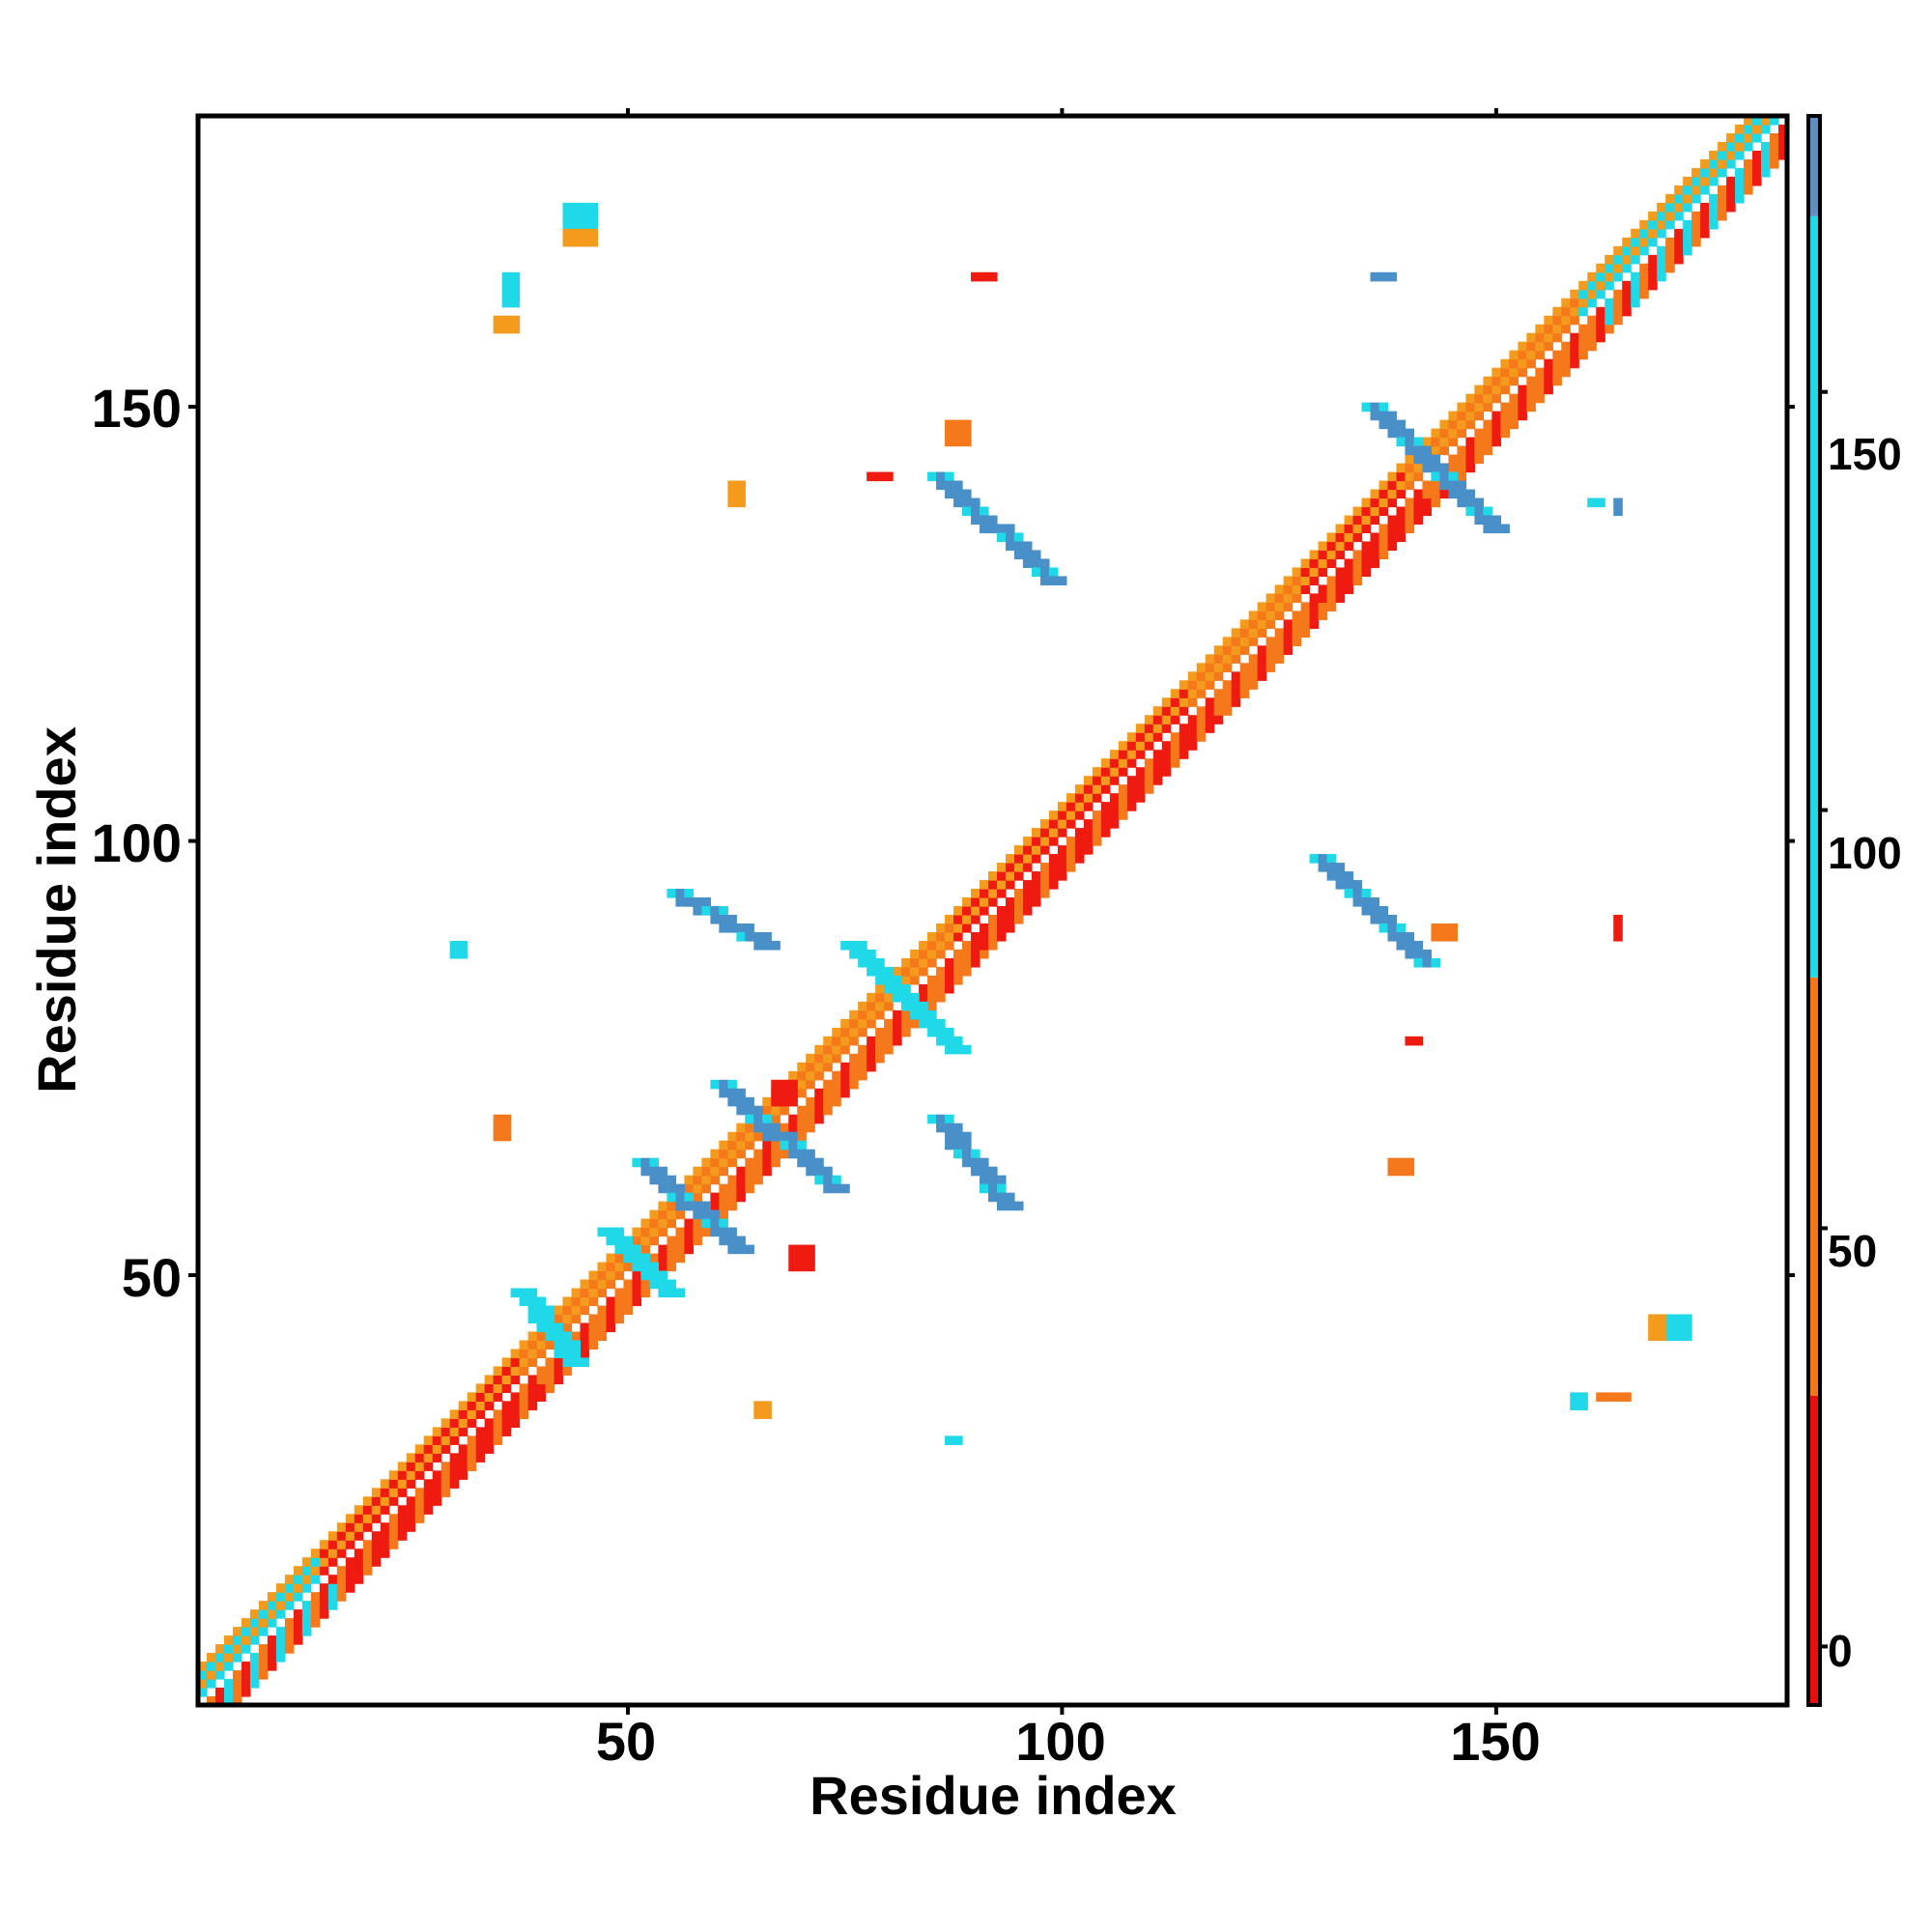 This screenshot has width=1932, height=1932. Describe the element at coordinates (56, 910) in the screenshot. I see `y-axis-title: Residue index` at that location.